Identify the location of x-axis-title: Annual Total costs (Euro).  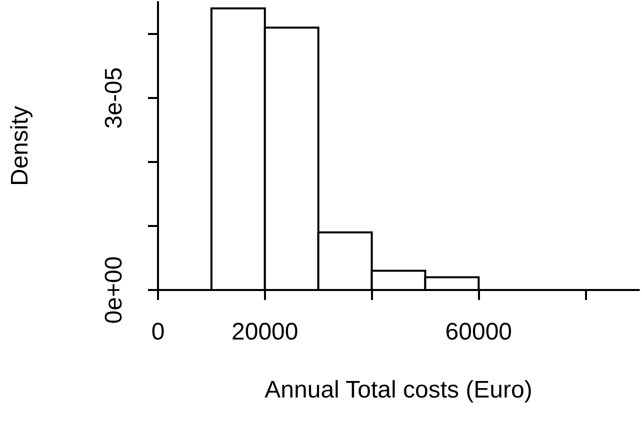
(398, 390).